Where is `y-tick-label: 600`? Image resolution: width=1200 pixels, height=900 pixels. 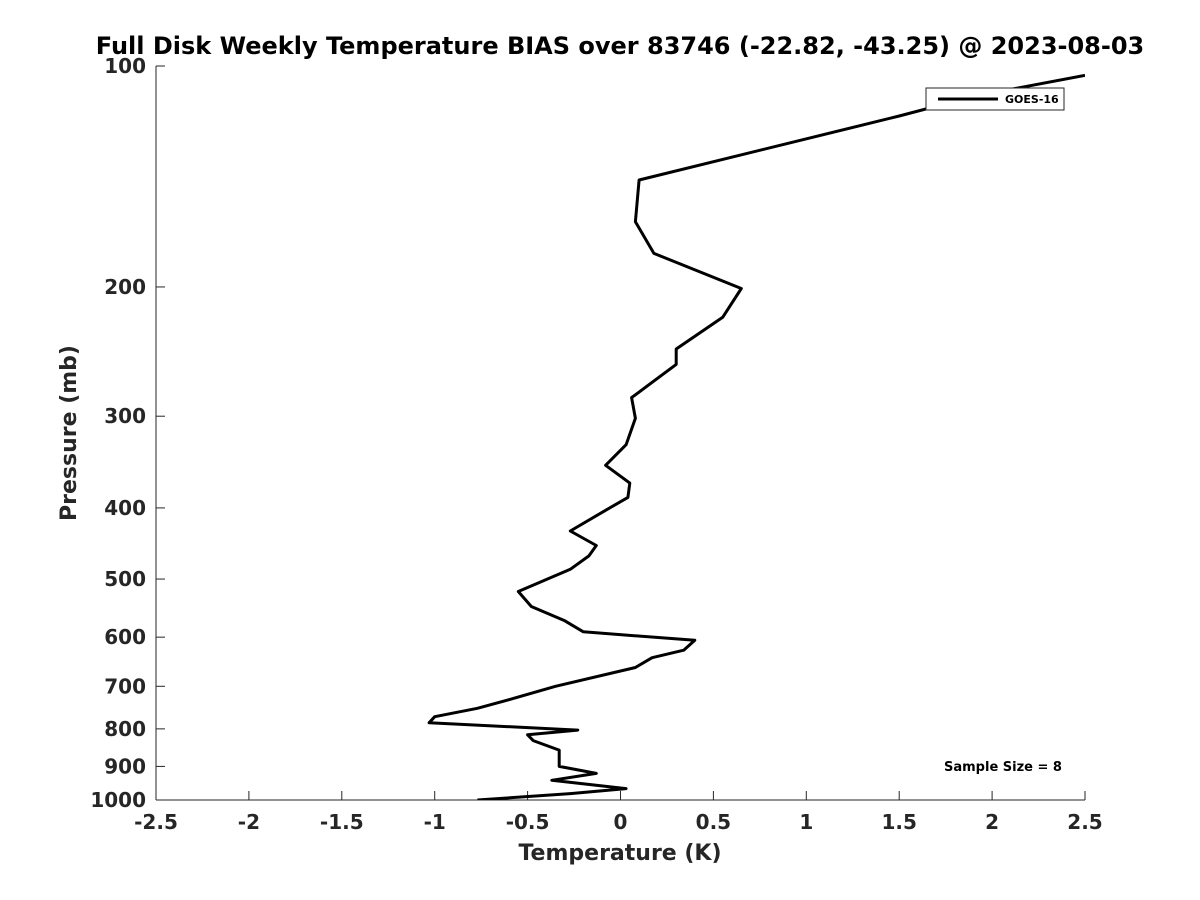 y-tick-label: 600 is located at coordinates (125, 637).